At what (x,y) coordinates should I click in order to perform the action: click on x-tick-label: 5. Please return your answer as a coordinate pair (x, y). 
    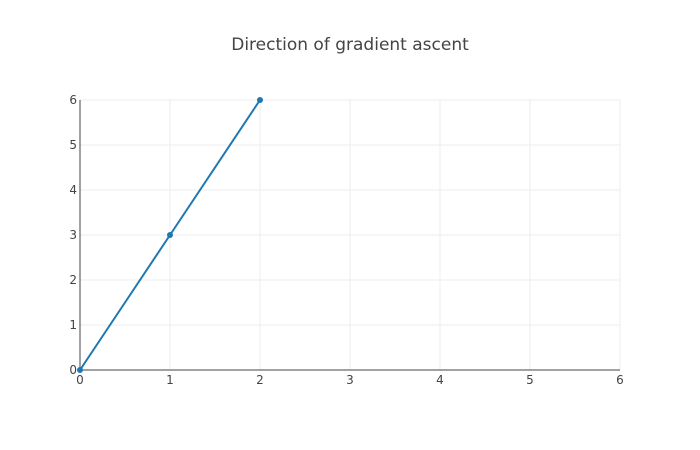
    Looking at the image, I should click on (530, 380).